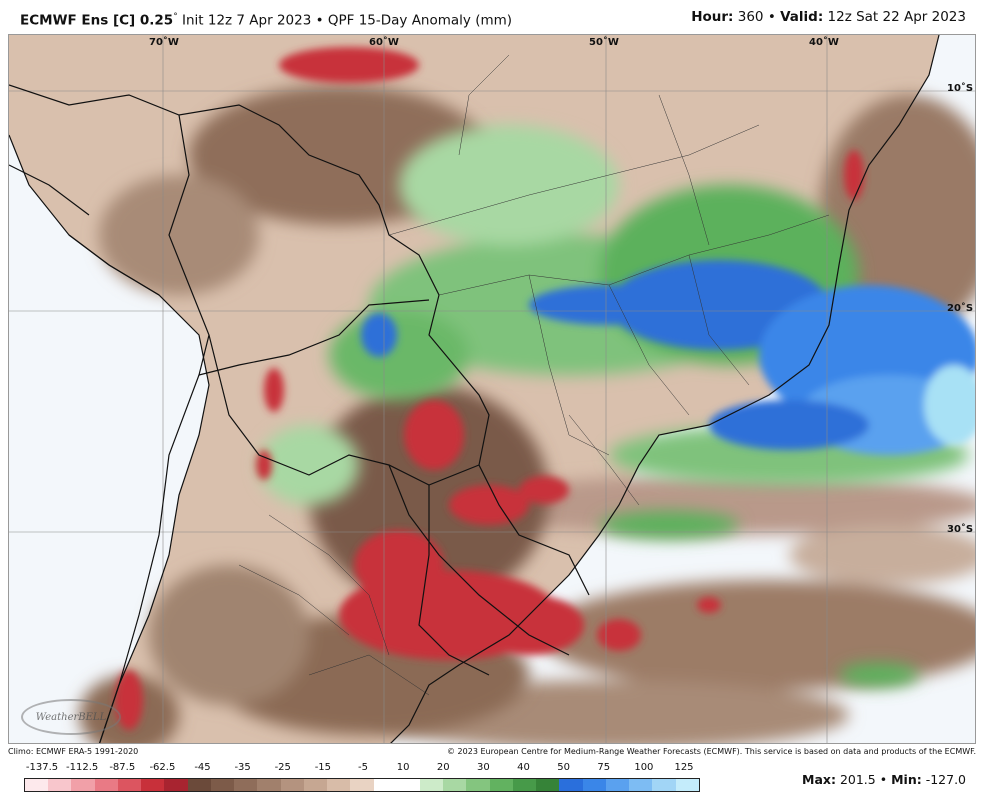 The image size is (984, 808). What do you see at coordinates (122, 767) in the screenshot?
I see `legend-tick-label: -87.5` at bounding box center [122, 767].